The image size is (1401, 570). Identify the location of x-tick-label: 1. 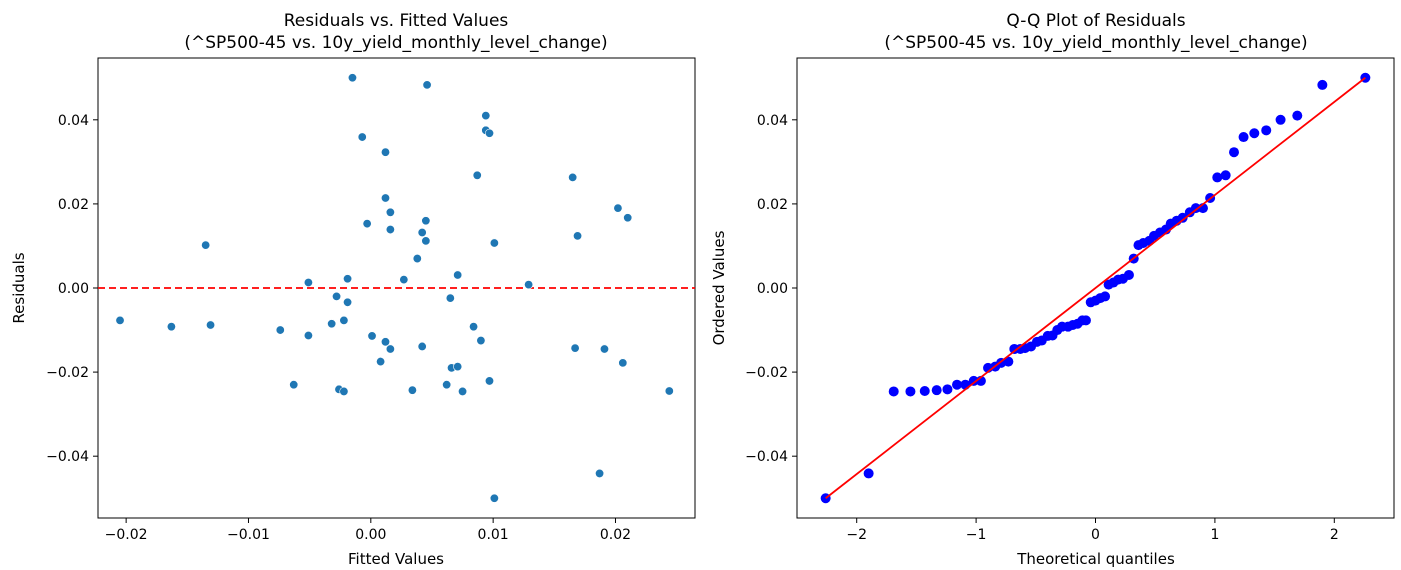
(1214, 535).